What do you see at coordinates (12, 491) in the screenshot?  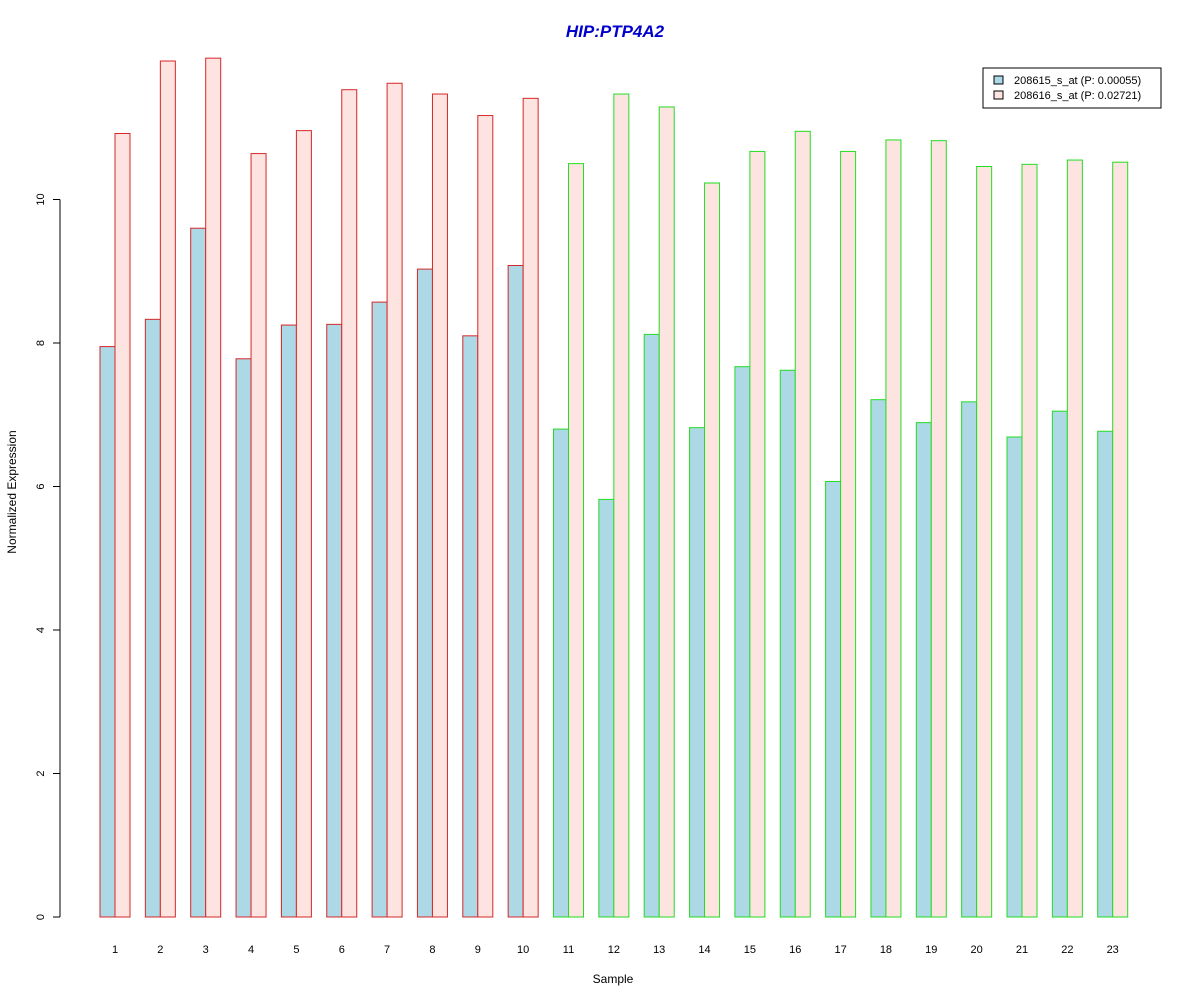 I see `y-axis-label: Normalized Expression` at bounding box center [12, 491].